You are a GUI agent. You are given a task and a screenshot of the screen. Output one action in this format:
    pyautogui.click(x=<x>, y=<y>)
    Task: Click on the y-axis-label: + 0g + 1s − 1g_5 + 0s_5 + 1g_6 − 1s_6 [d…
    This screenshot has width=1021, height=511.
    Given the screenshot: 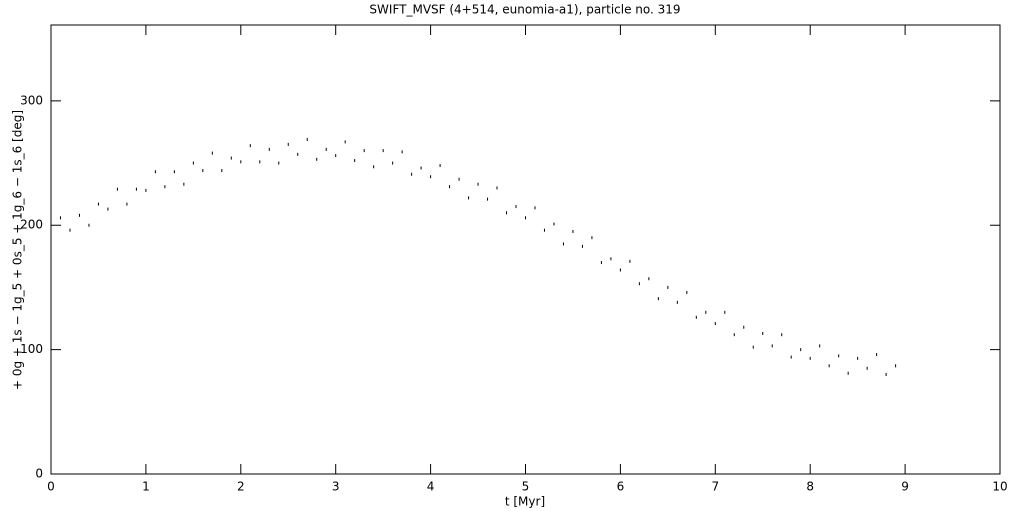 What is the action you would take?
    pyautogui.click(x=18, y=250)
    